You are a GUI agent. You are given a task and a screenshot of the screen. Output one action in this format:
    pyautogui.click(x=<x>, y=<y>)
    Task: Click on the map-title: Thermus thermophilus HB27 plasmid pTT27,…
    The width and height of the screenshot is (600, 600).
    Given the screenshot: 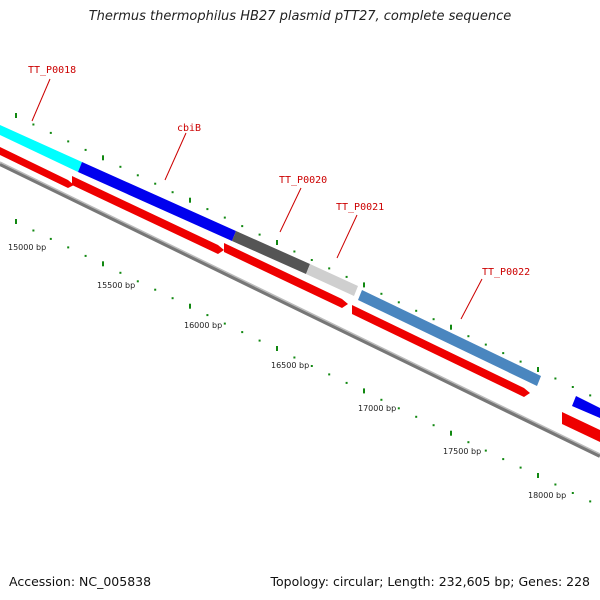 What is the action you would take?
    pyautogui.click(x=300, y=16)
    